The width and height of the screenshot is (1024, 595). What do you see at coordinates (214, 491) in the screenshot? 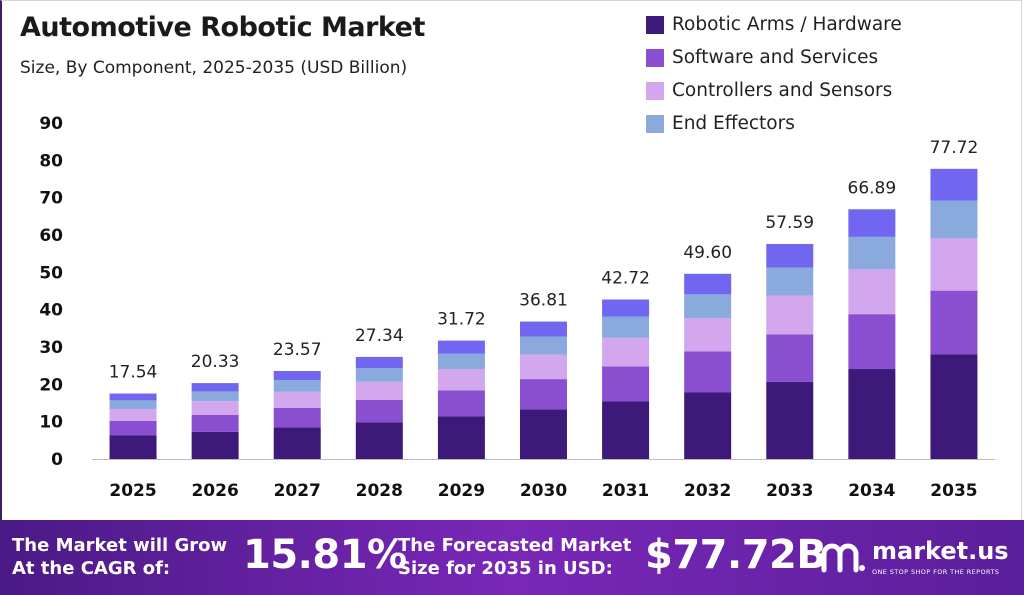
I see `x-tick-label: 2026` at bounding box center [214, 491].